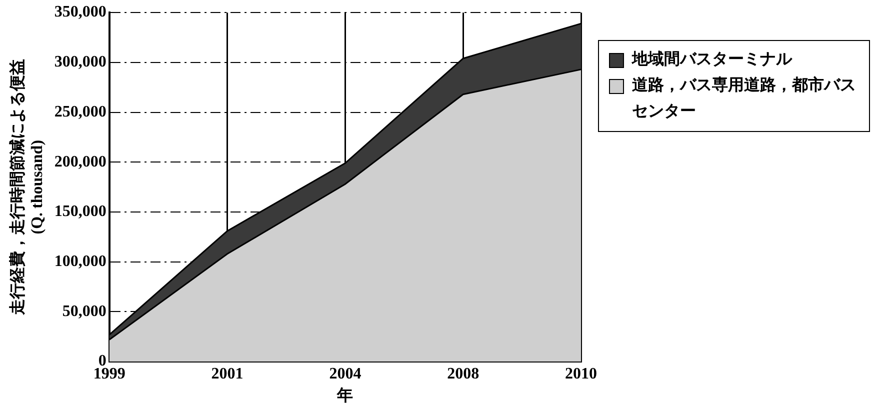 The image size is (879, 406). I want to click on y-tick-label: 200,000, so click(80, 161).